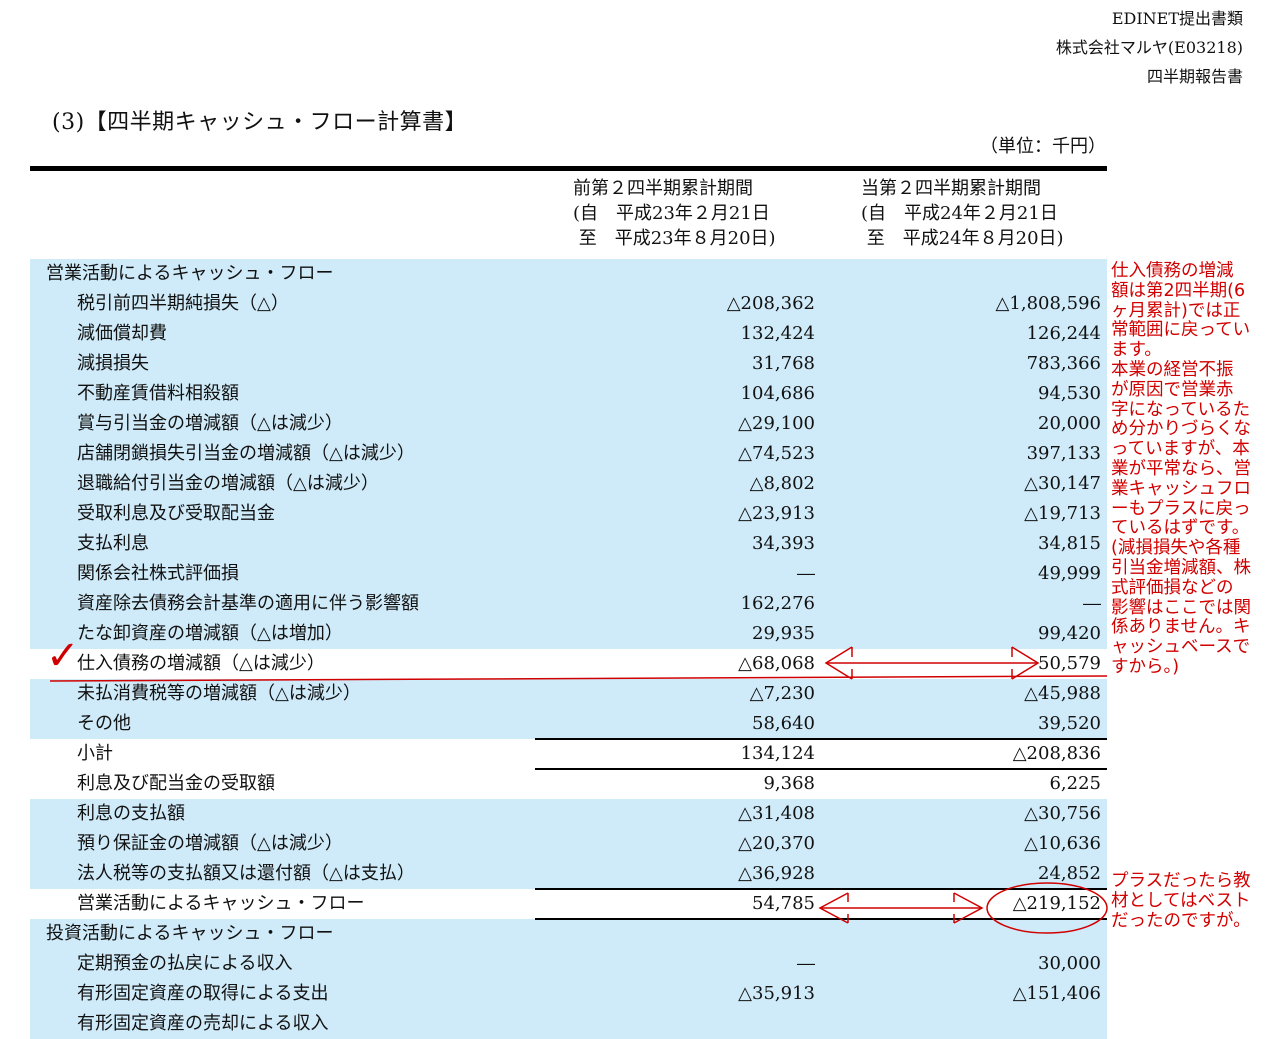 This screenshot has width=1280, height=1039. What do you see at coordinates (183, 303) in the screenshot?
I see `row-label: 税引前四半期純損失（△）` at bounding box center [183, 303].